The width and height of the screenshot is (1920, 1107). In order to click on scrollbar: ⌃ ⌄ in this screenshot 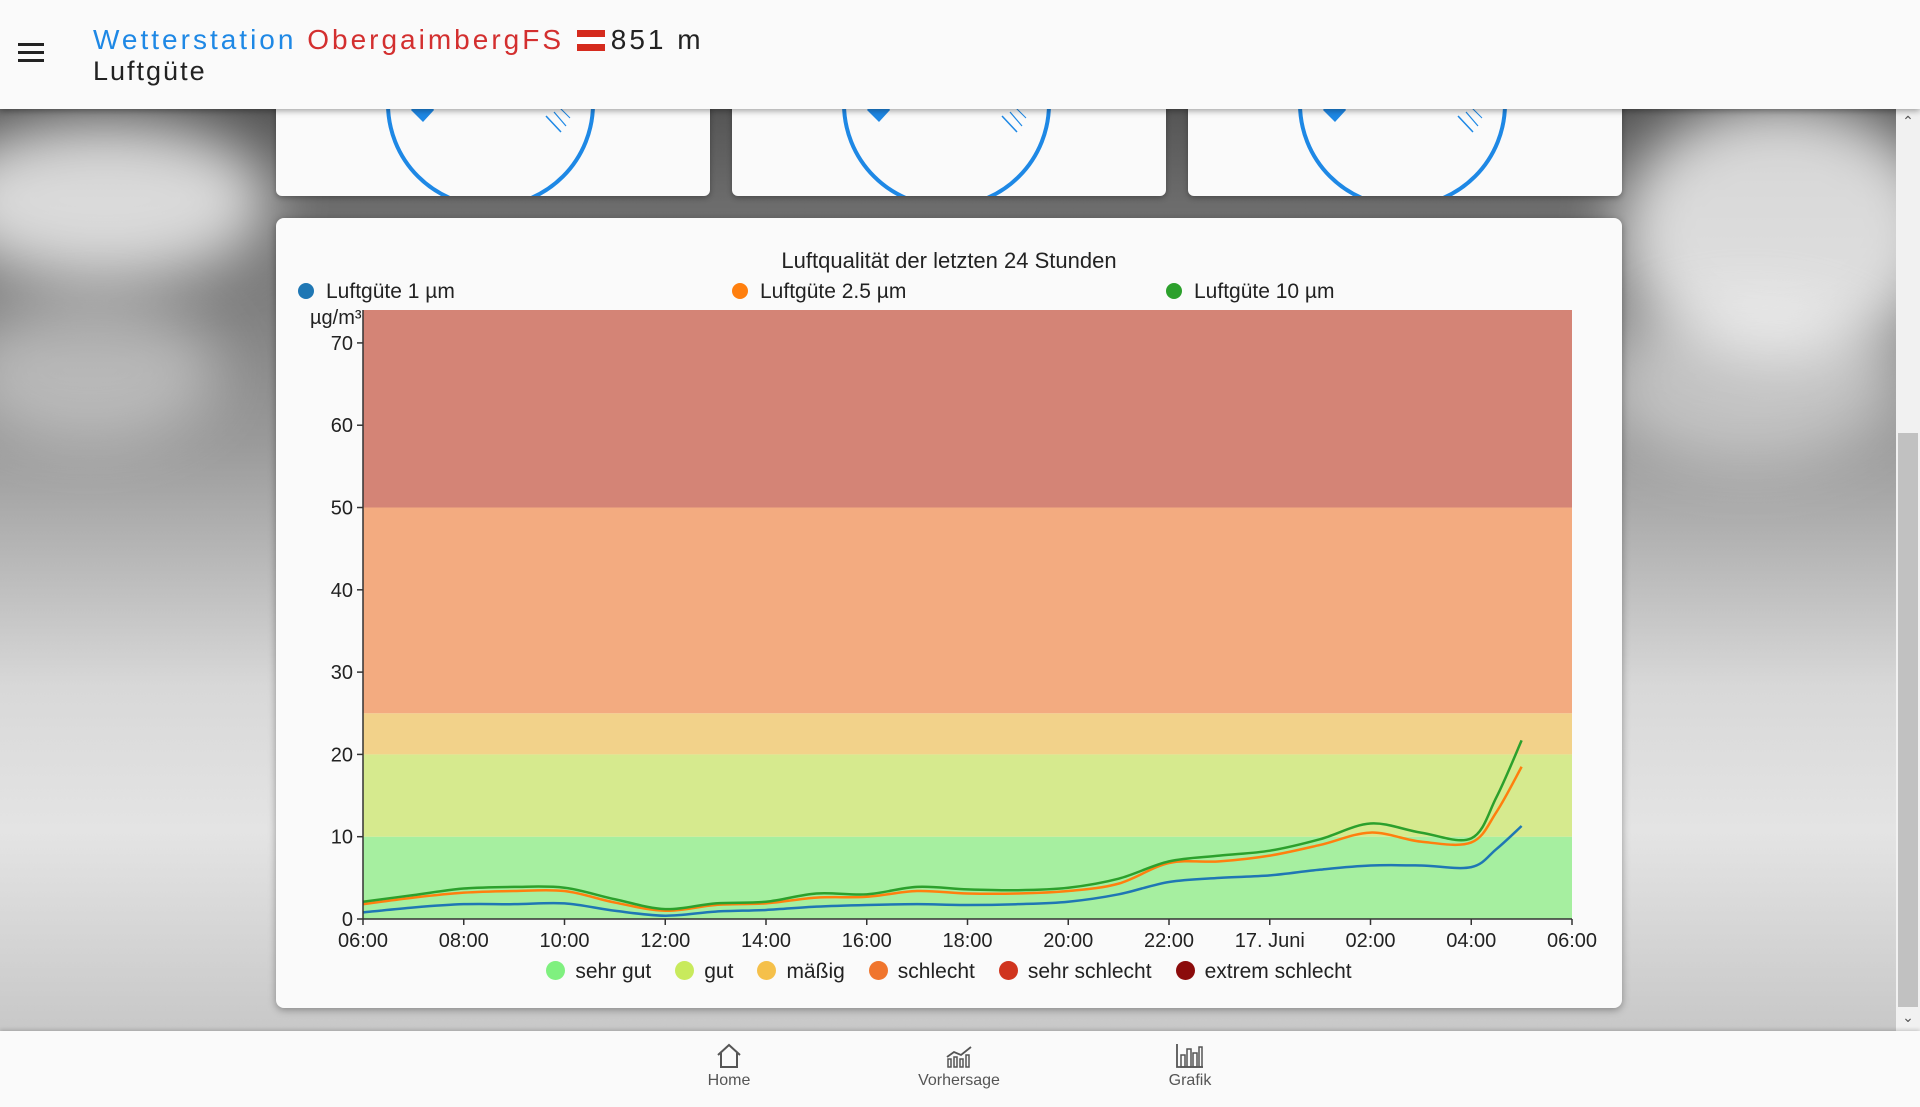, I will do `click(1908, 570)`.